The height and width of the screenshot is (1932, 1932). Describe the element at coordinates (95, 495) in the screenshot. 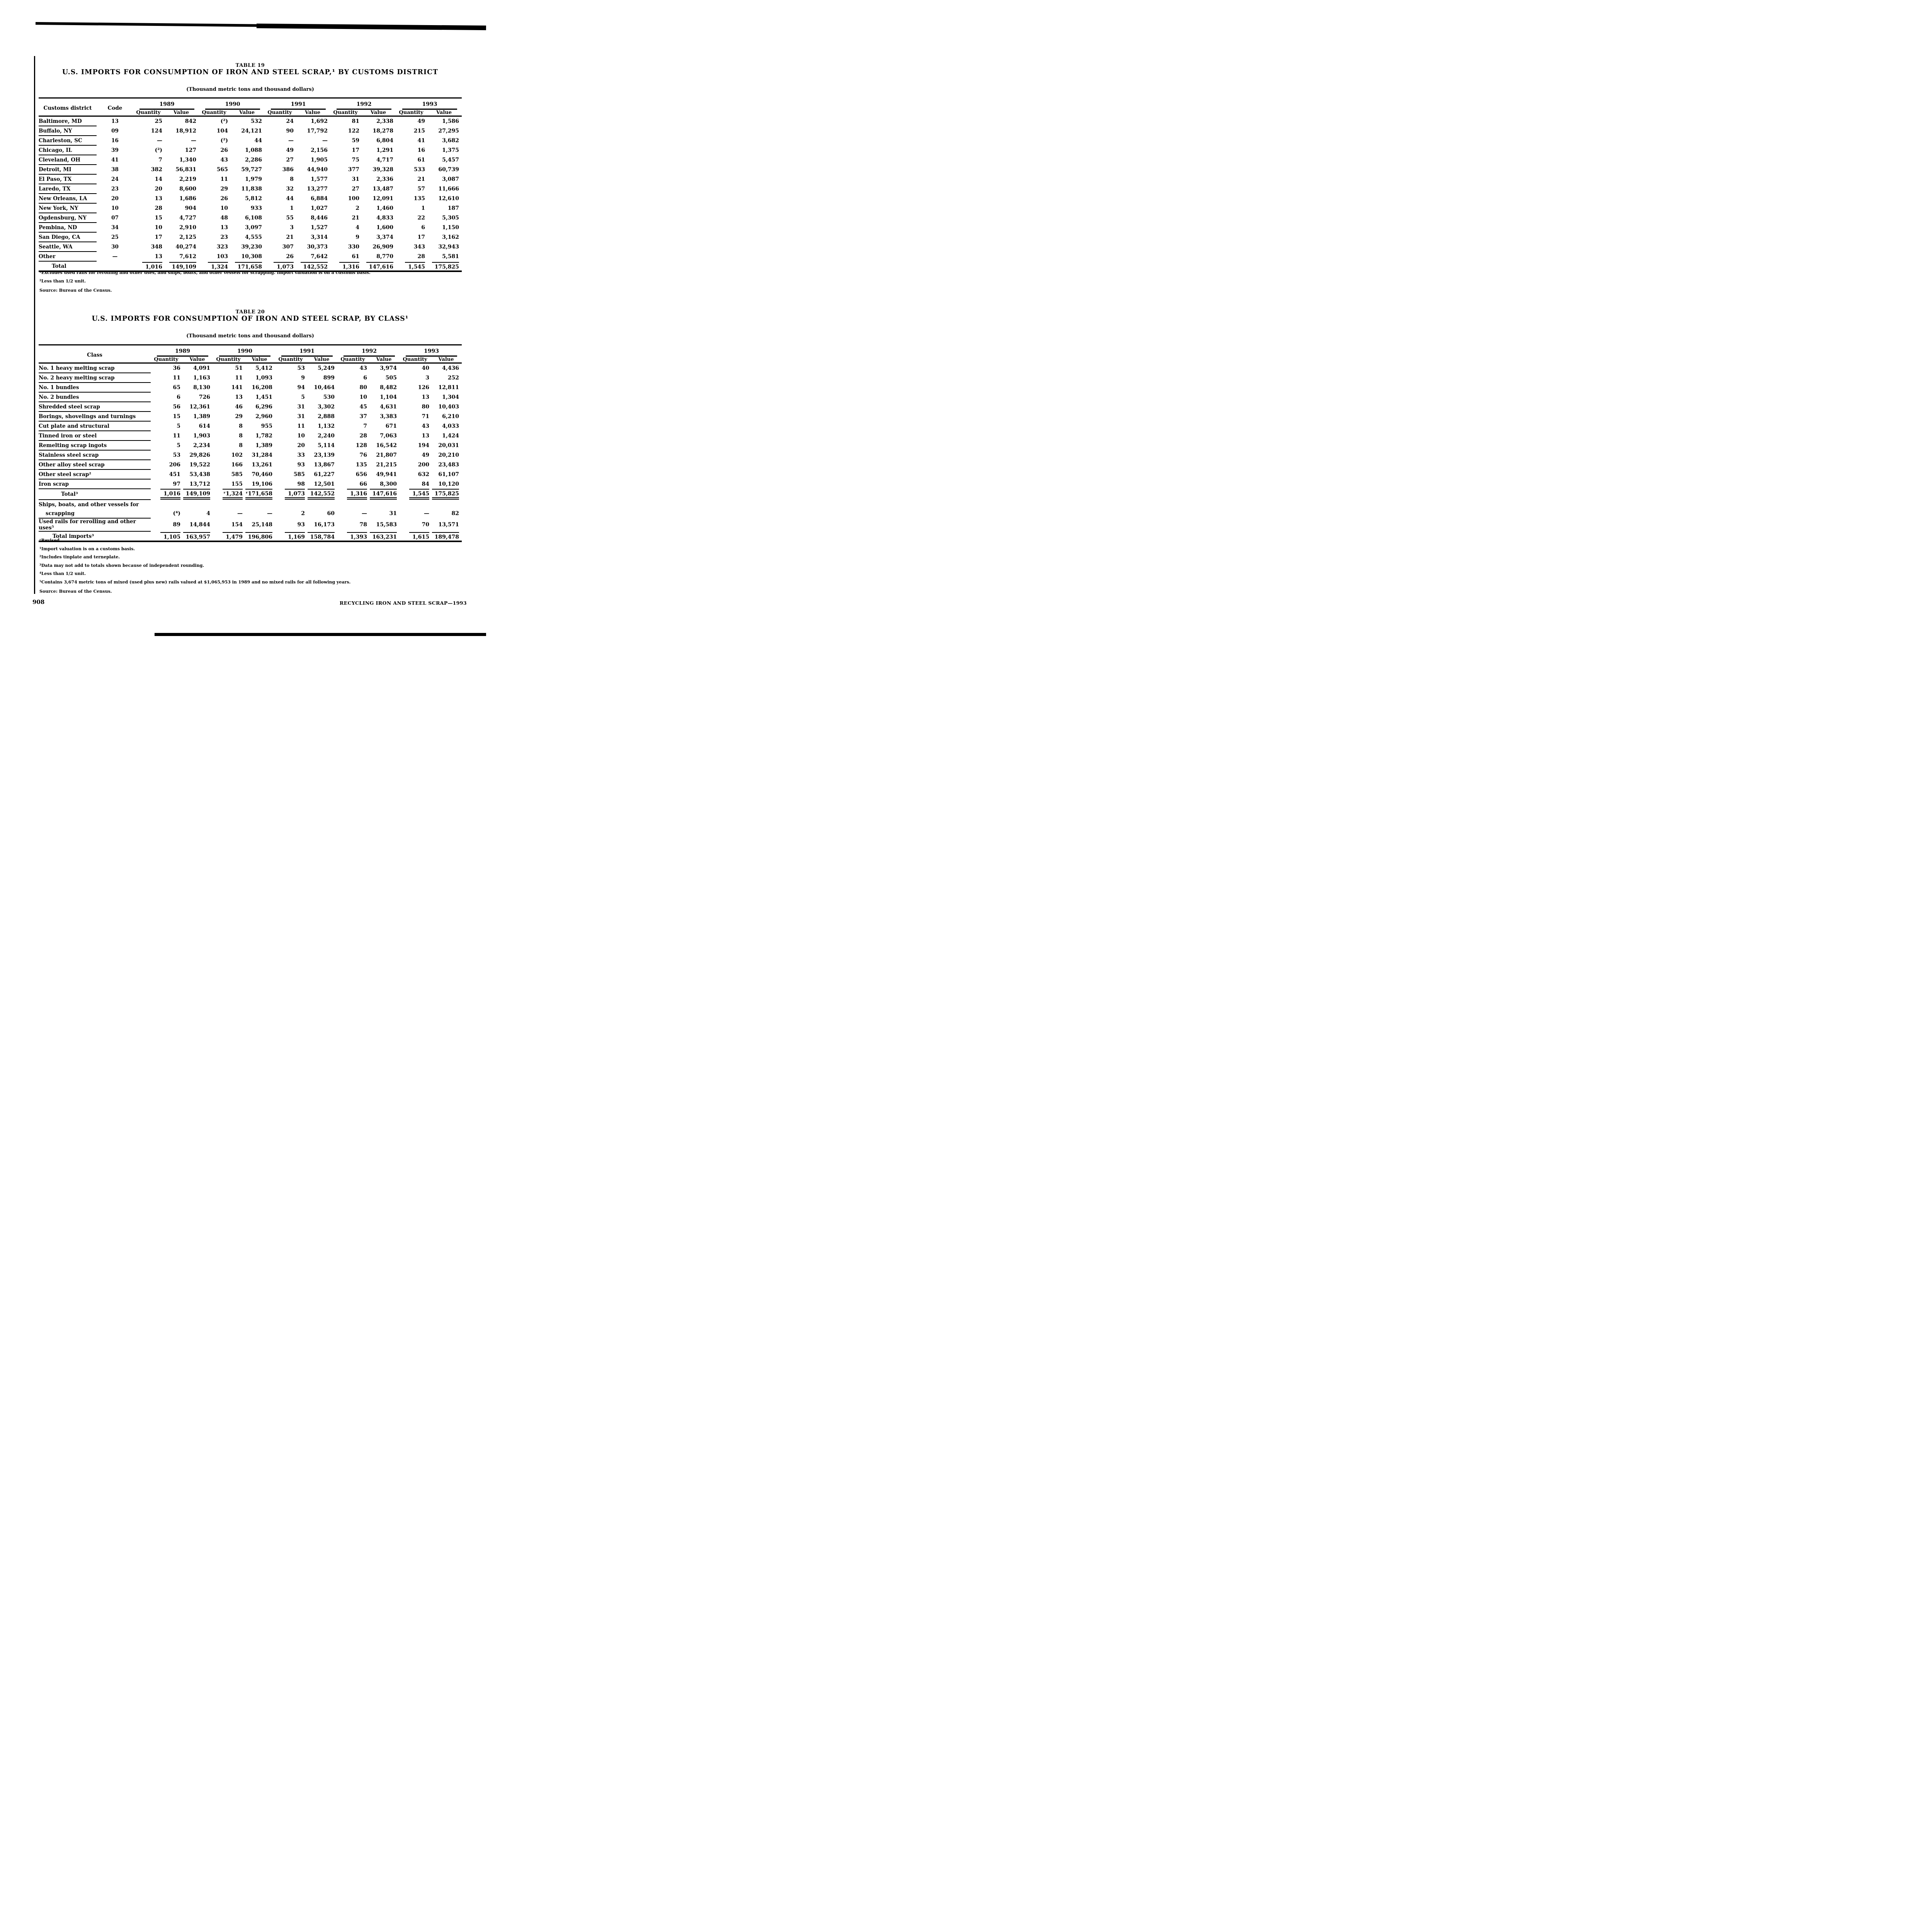

I see `total-label: Total³` at that location.